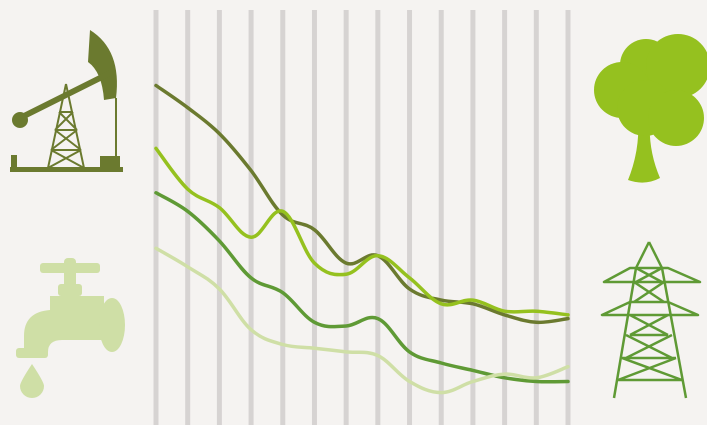 This screenshot has height=425, width=707. I want to click on tap-handle-stem, so click(70, 274).